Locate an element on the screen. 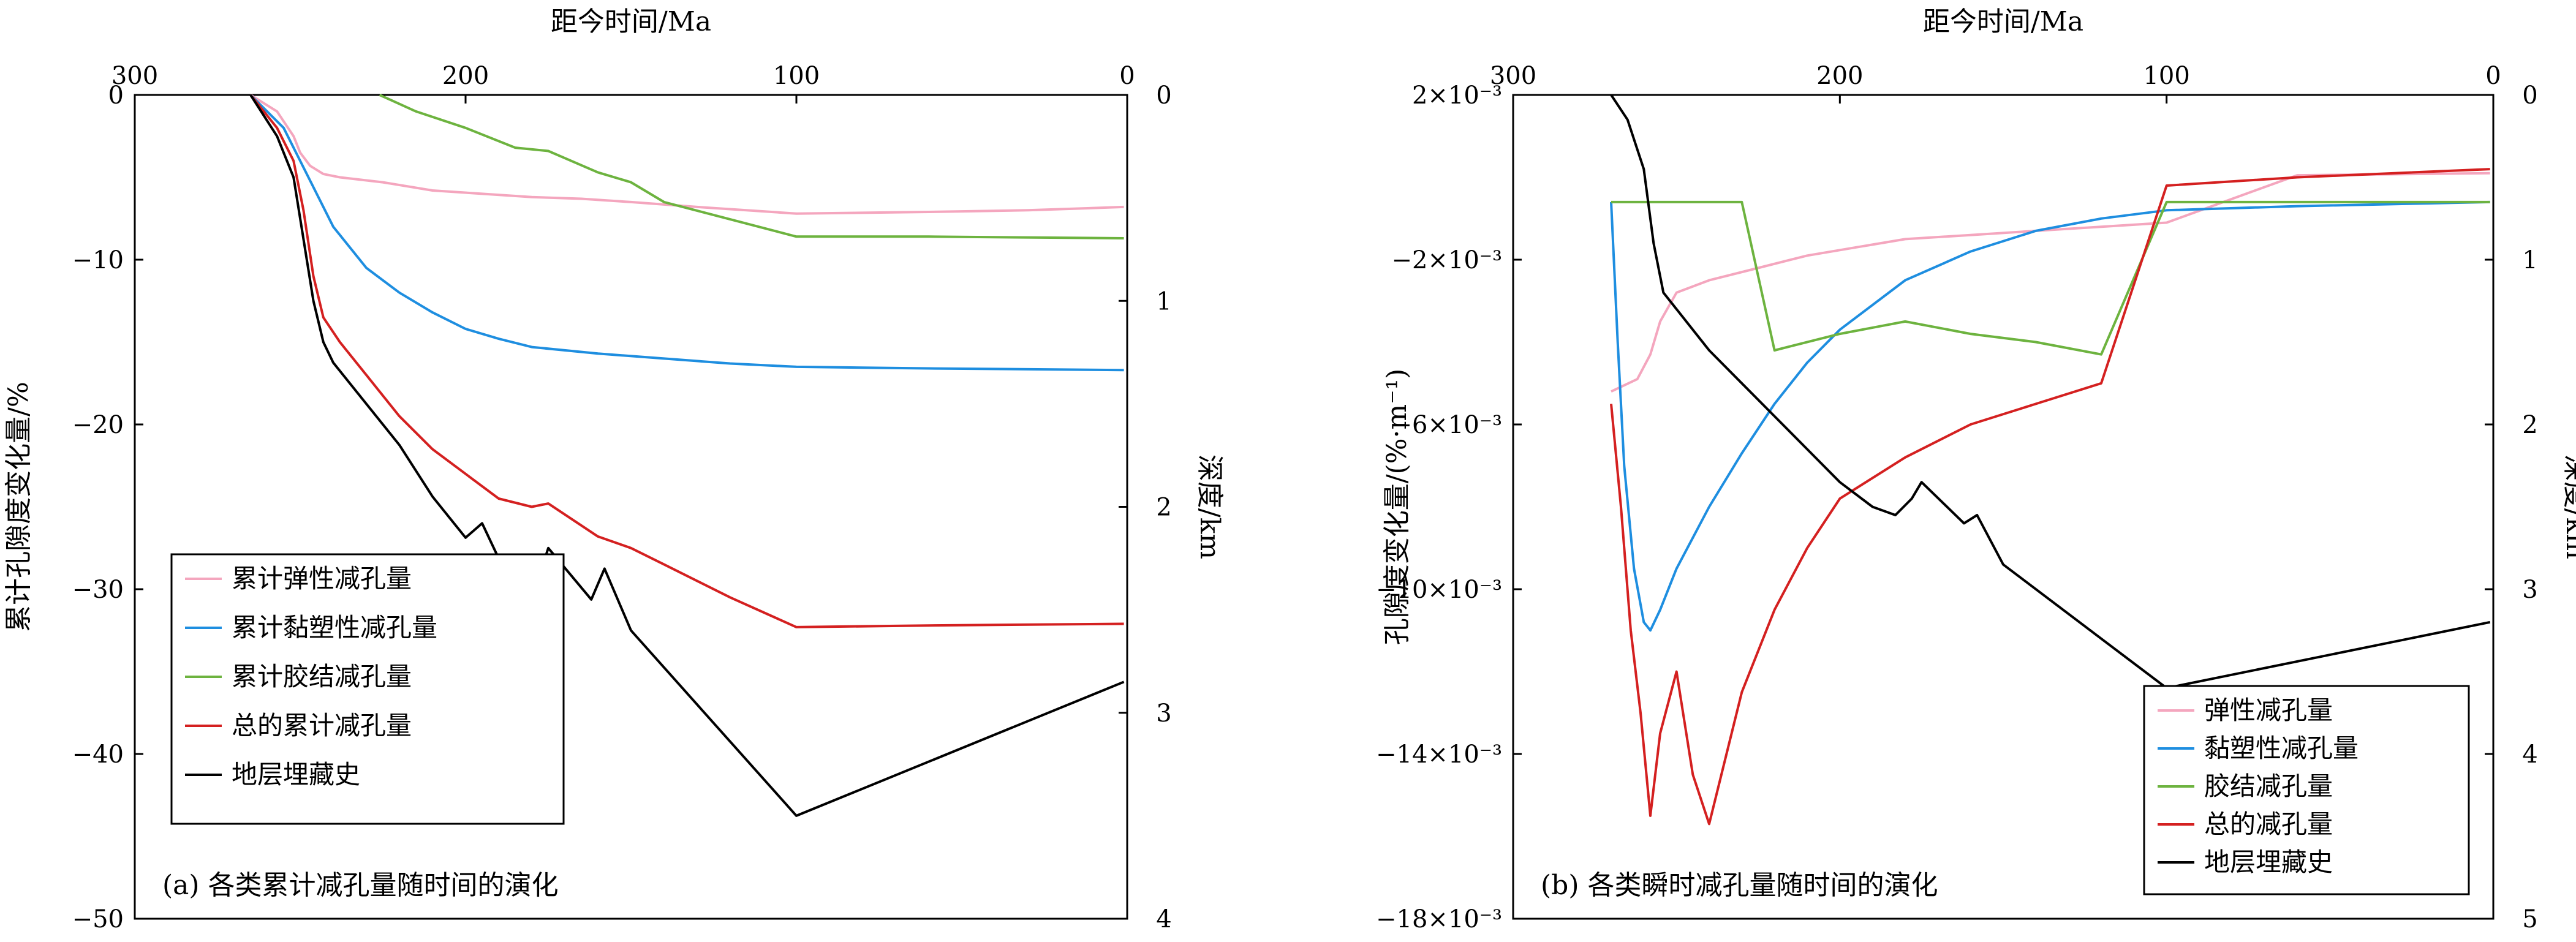  legend-label: 总的累计减孔量 is located at coordinates (322, 725).